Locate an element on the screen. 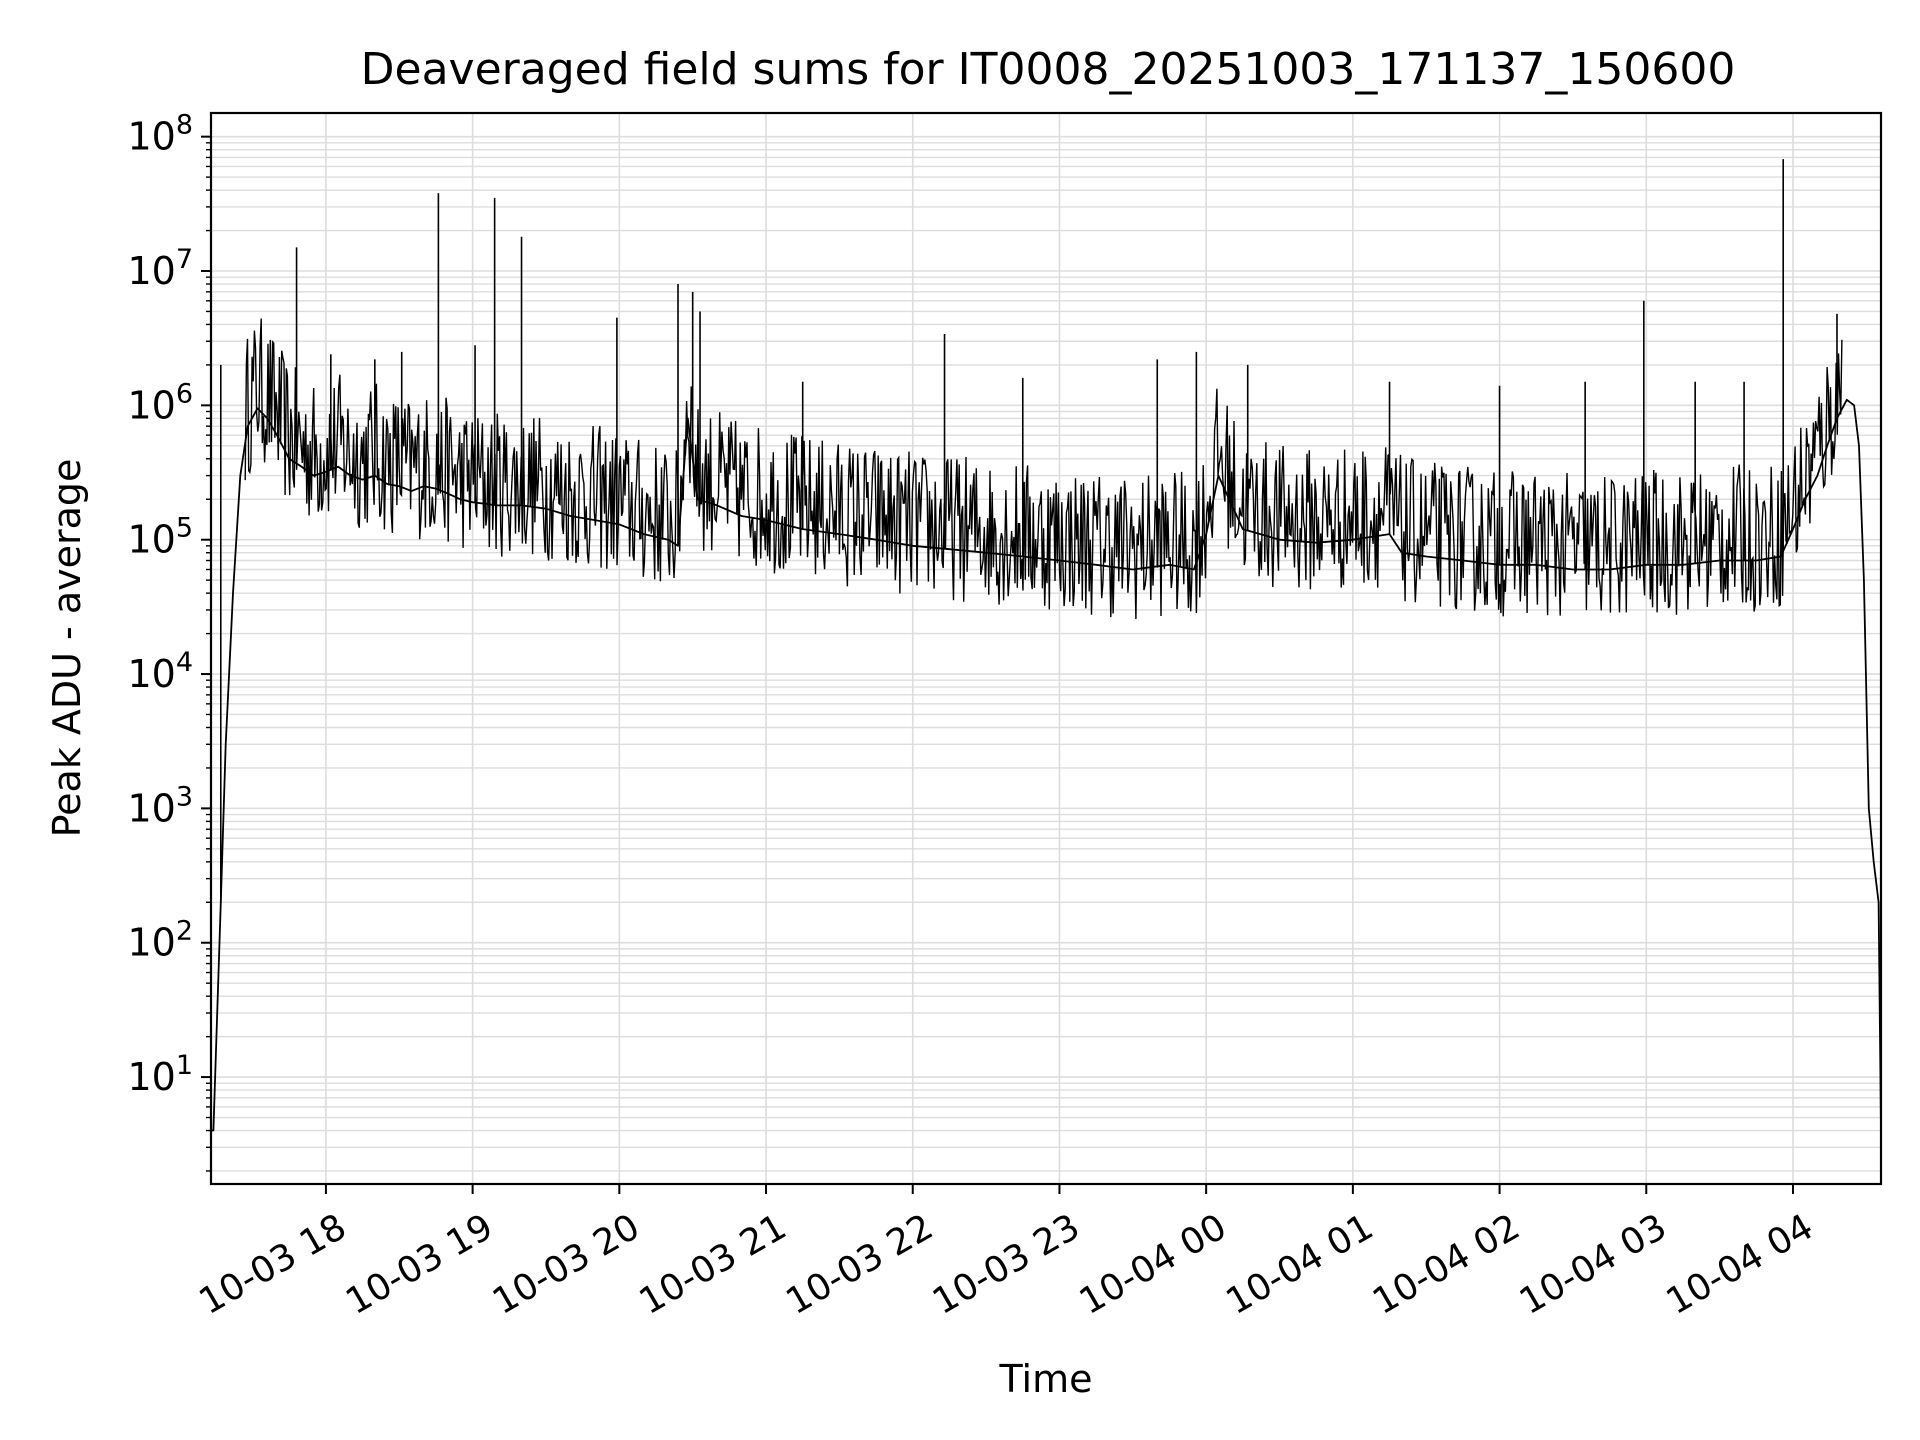 Image resolution: width=1920 pixels, height=1440 pixels. y-tick-label: 10² is located at coordinates (160, 940).